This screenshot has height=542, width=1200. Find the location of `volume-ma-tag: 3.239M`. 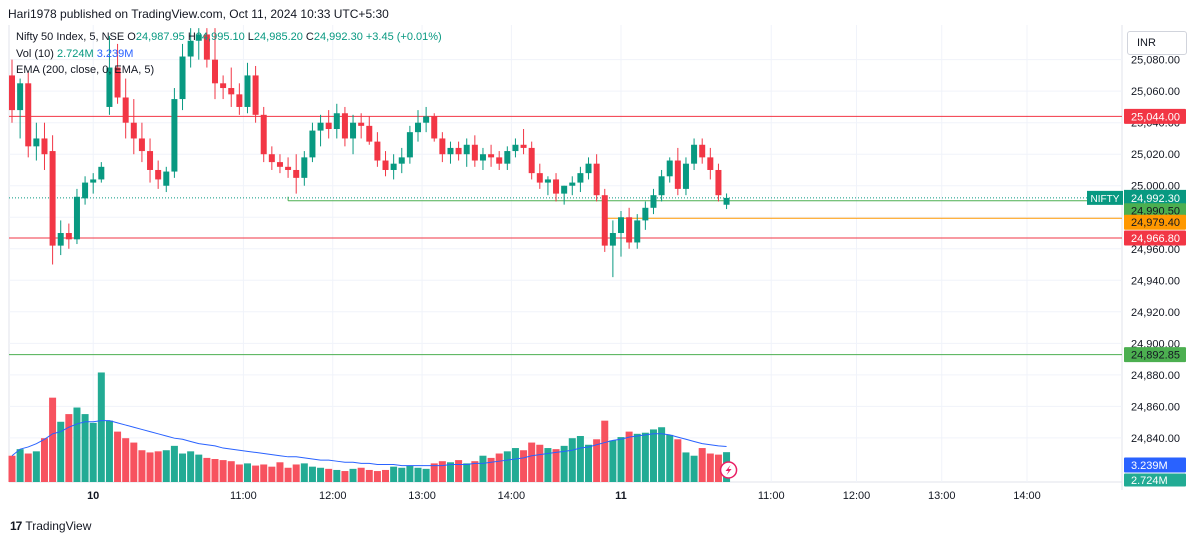

volume-ma-tag: 3.239M is located at coordinates (1149, 466).